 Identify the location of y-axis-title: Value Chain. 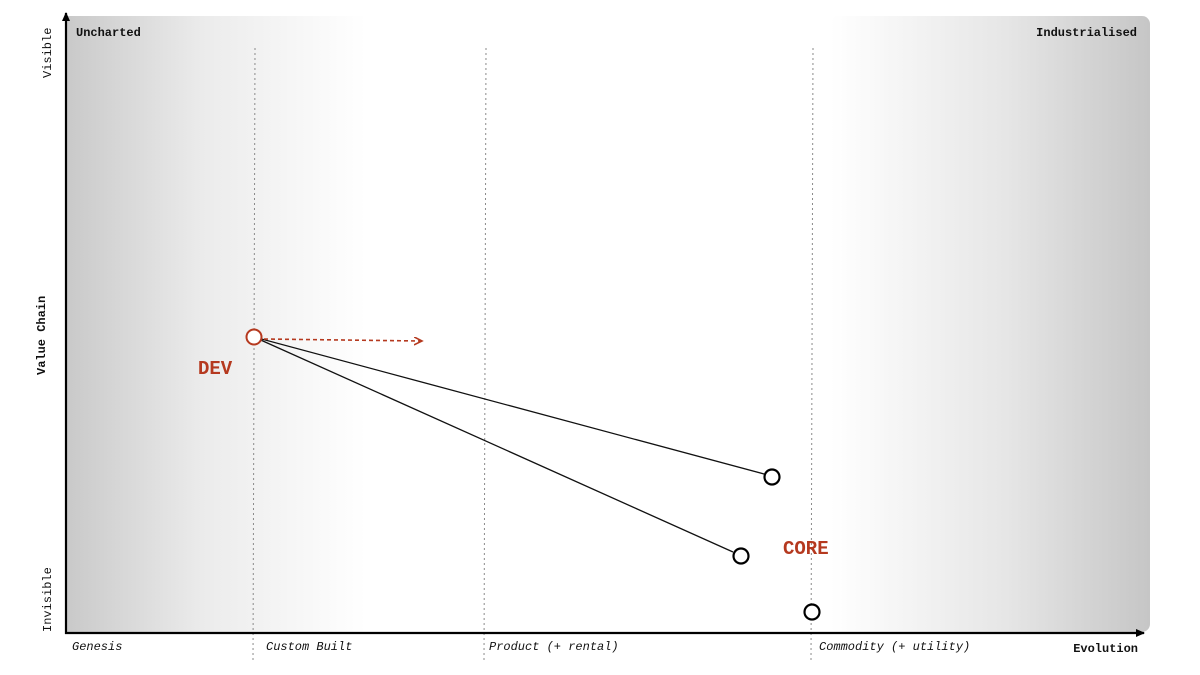
(42, 335).